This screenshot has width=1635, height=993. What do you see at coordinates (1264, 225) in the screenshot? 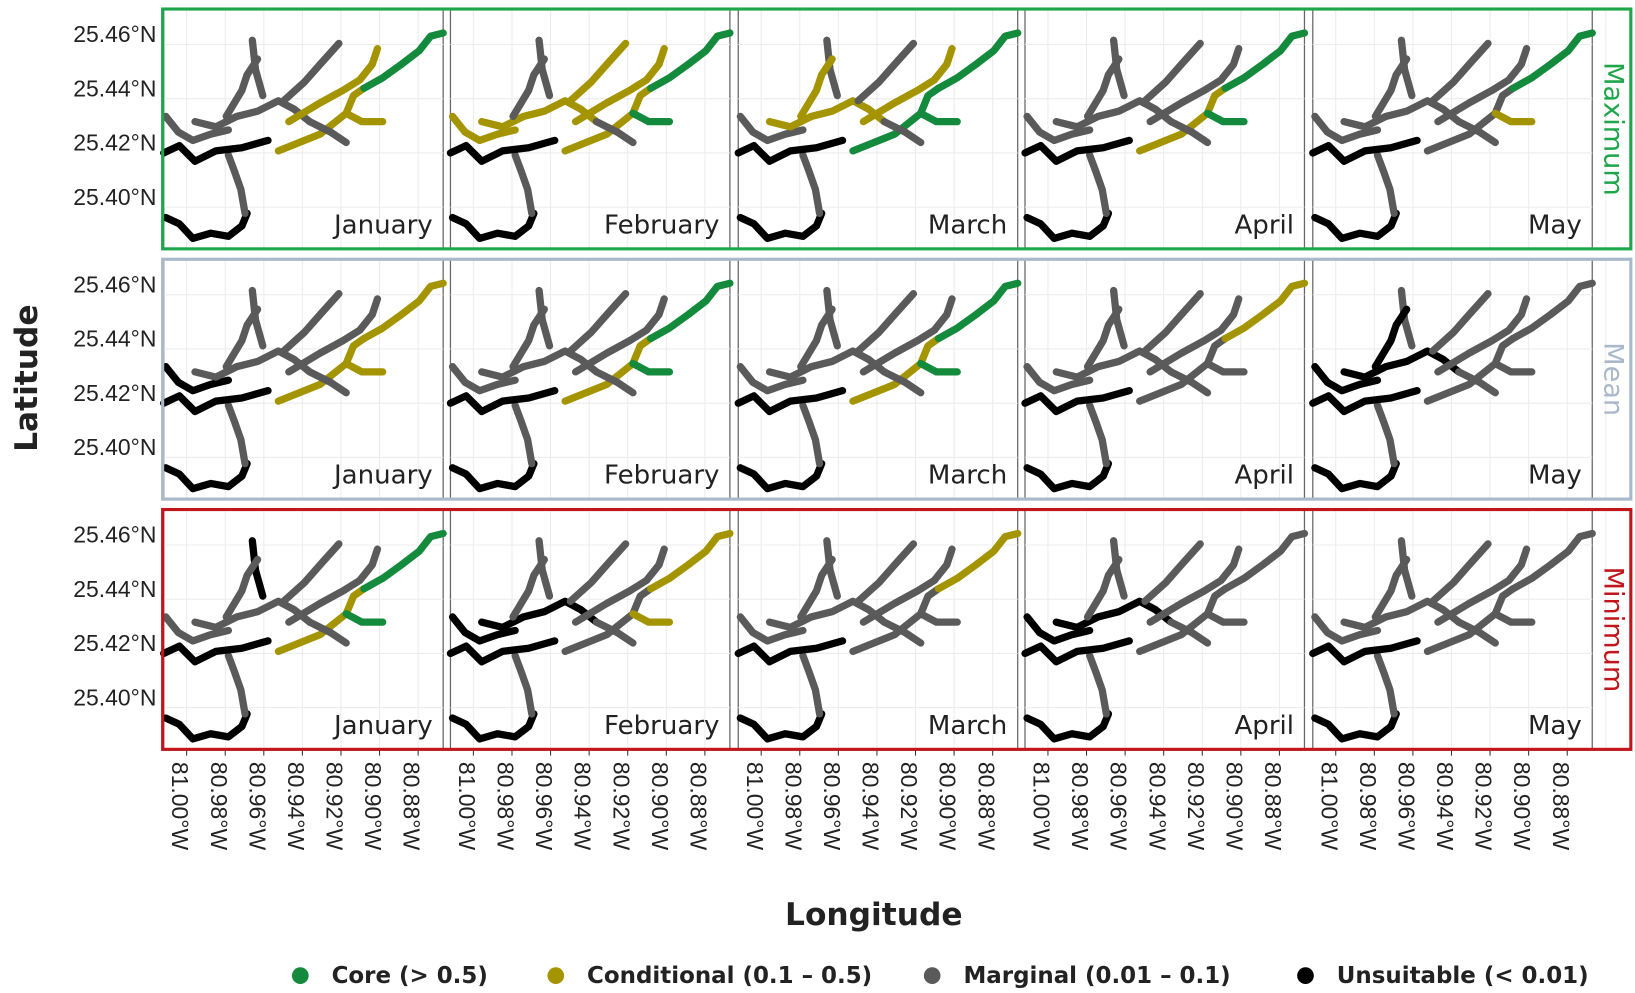
I see `month-label: April` at bounding box center [1264, 225].